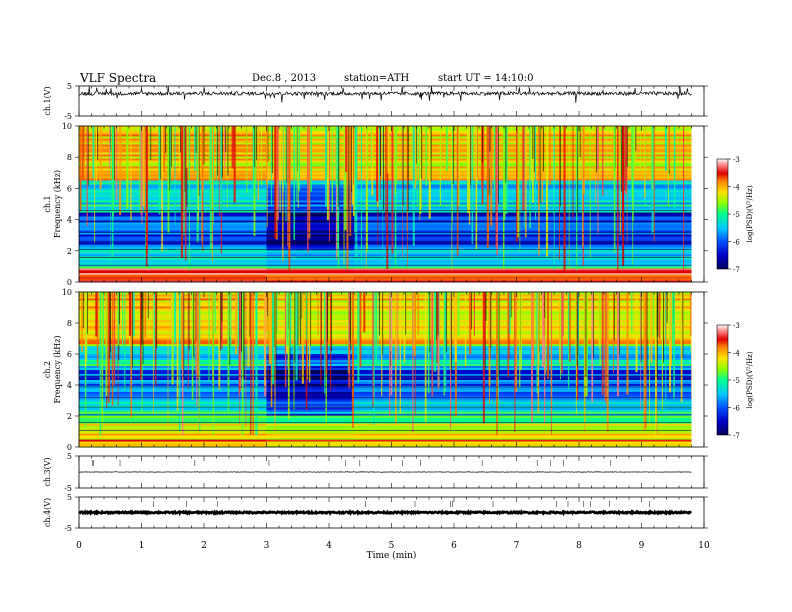  What do you see at coordinates (47, 203) in the screenshot?
I see `y-axis-label: ch.1` at bounding box center [47, 203].